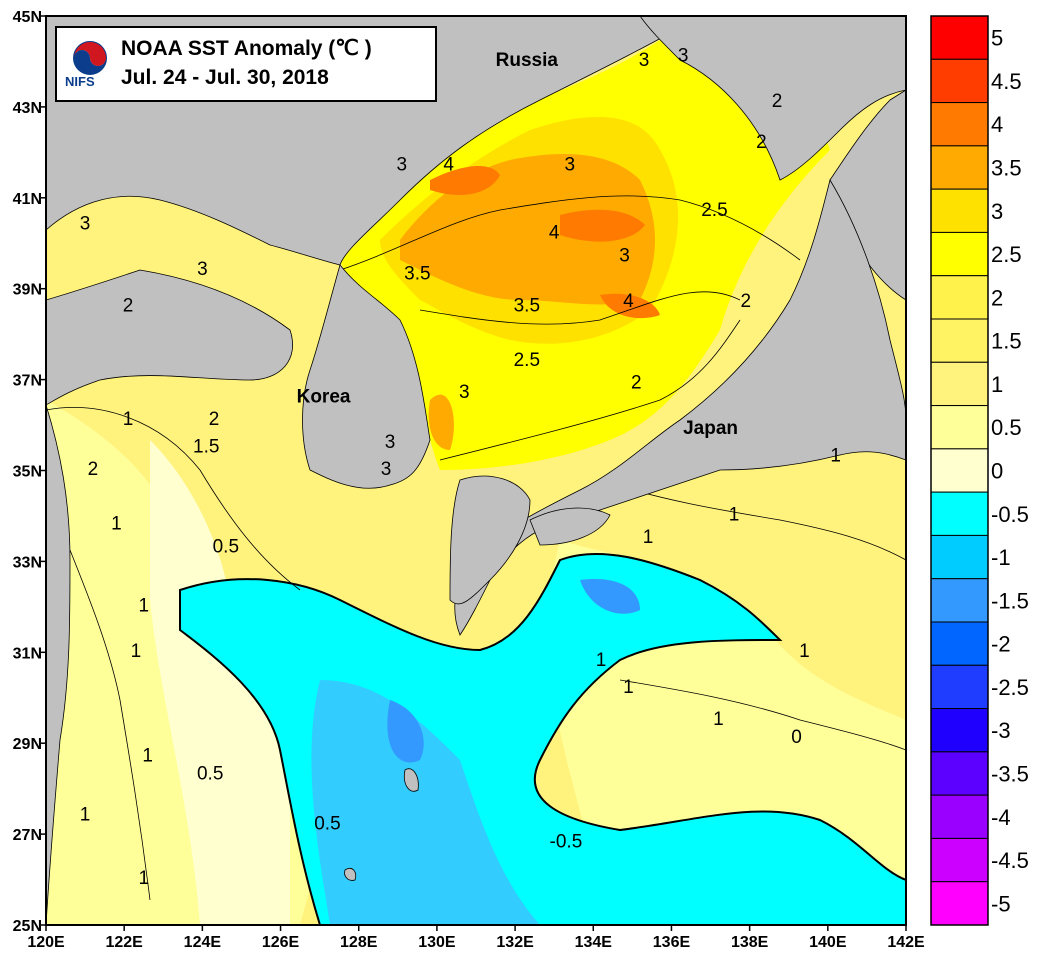 The width and height of the screenshot is (1050, 954). What do you see at coordinates (27, 17) in the screenshot?
I see `y-tick-label: 45N` at bounding box center [27, 17].